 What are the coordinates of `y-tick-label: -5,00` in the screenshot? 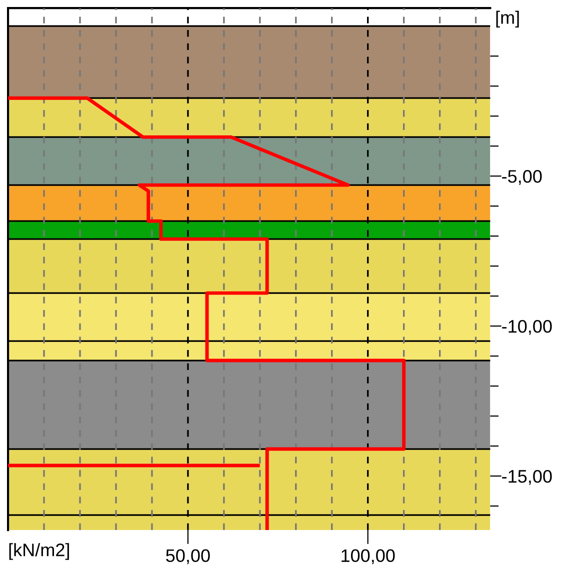 It's located at (522, 177).